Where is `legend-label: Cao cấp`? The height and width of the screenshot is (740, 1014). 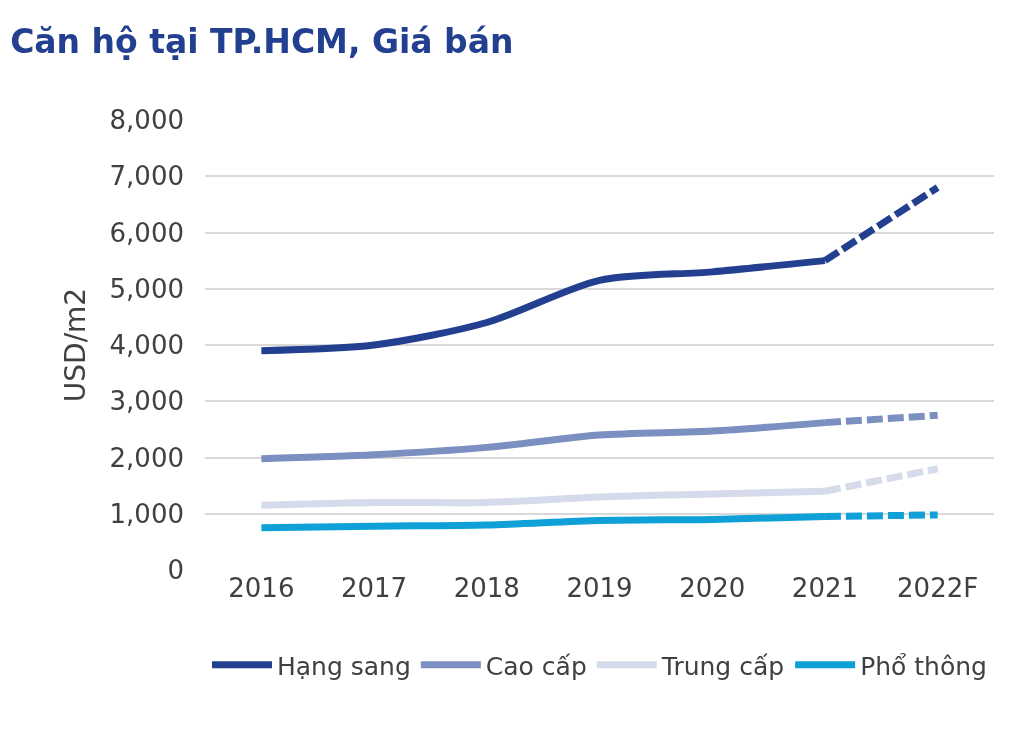
legend-label: Cao cấp is located at coordinates (536, 666).